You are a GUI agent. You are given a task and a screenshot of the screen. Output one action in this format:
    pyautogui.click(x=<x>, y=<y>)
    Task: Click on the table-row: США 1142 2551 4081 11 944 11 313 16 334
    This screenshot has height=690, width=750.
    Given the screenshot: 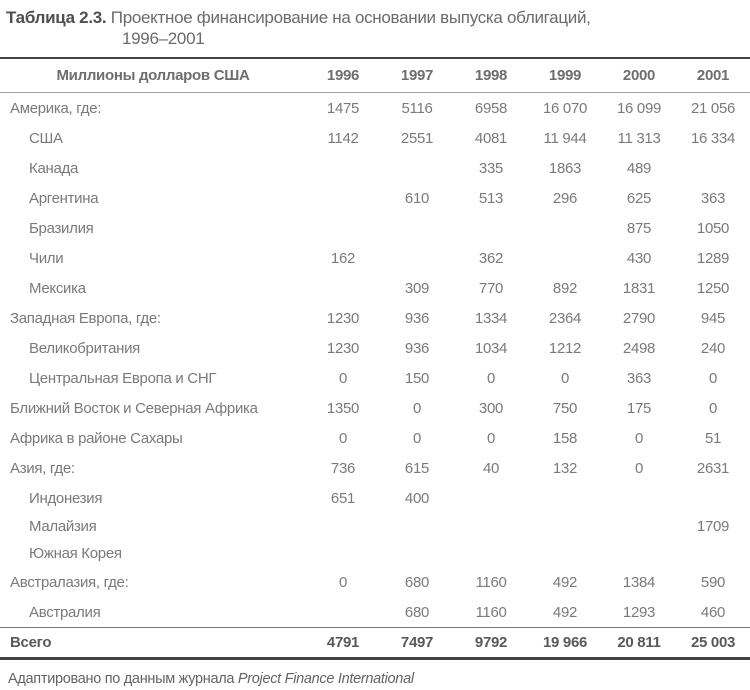 What is the action you would take?
    pyautogui.click(x=375, y=138)
    